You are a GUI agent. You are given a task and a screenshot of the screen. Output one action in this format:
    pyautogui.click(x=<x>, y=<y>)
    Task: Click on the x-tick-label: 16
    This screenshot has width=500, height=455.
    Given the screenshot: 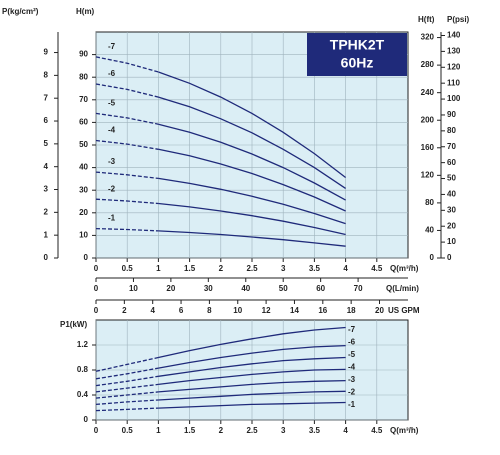 What is the action you would take?
    pyautogui.click(x=322, y=310)
    